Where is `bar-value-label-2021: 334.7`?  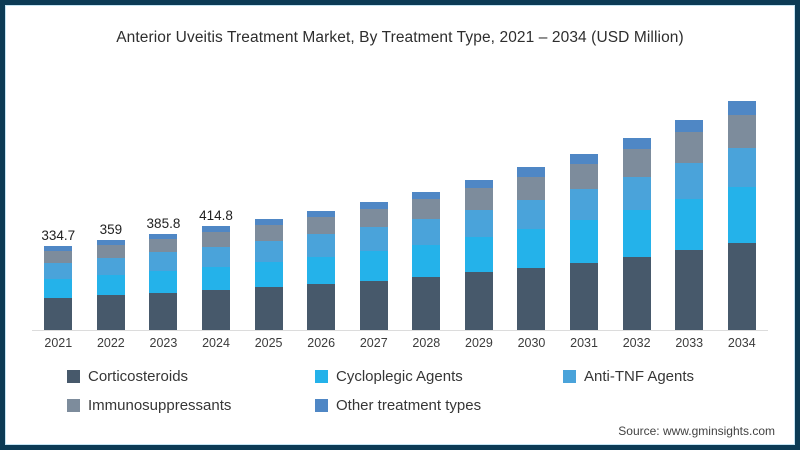
bar-value-label-2021: 334.7 is located at coordinates (58, 236).